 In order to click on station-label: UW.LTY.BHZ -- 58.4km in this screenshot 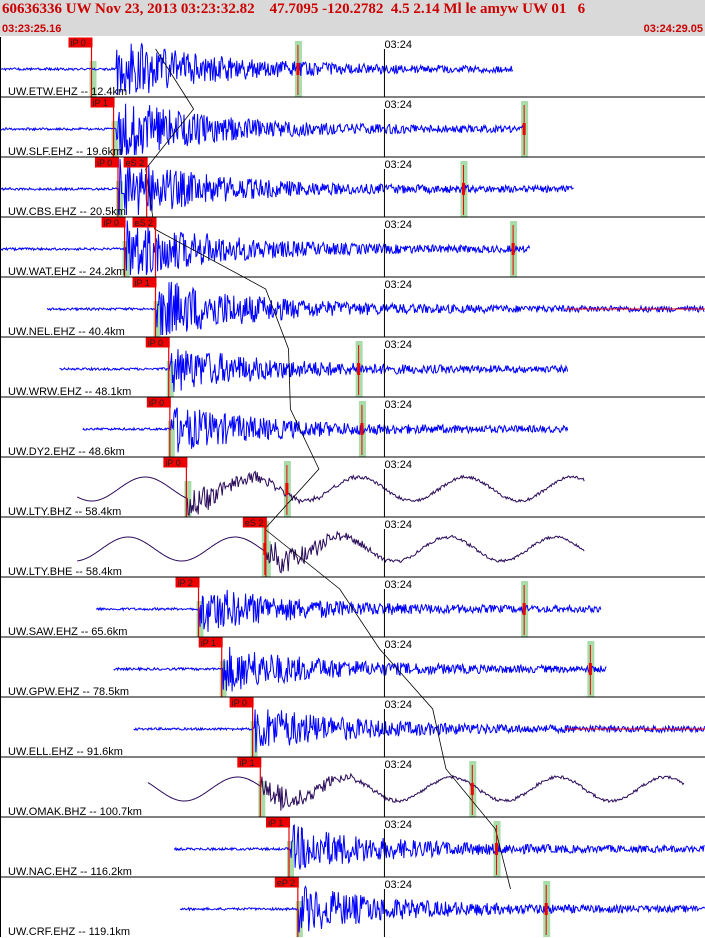, I will do `click(64, 512)`.